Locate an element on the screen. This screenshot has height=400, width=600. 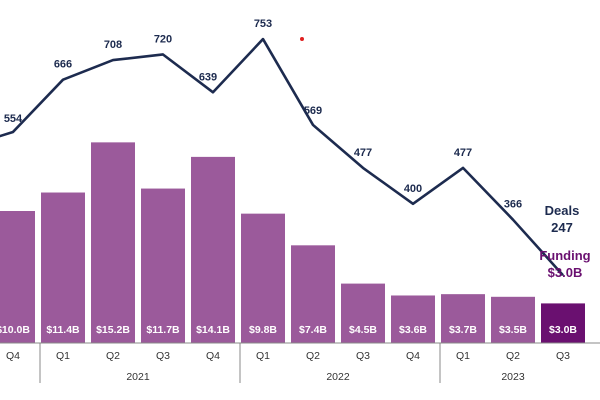
funding-bar-label: $3.0B is located at coordinates (563, 330).